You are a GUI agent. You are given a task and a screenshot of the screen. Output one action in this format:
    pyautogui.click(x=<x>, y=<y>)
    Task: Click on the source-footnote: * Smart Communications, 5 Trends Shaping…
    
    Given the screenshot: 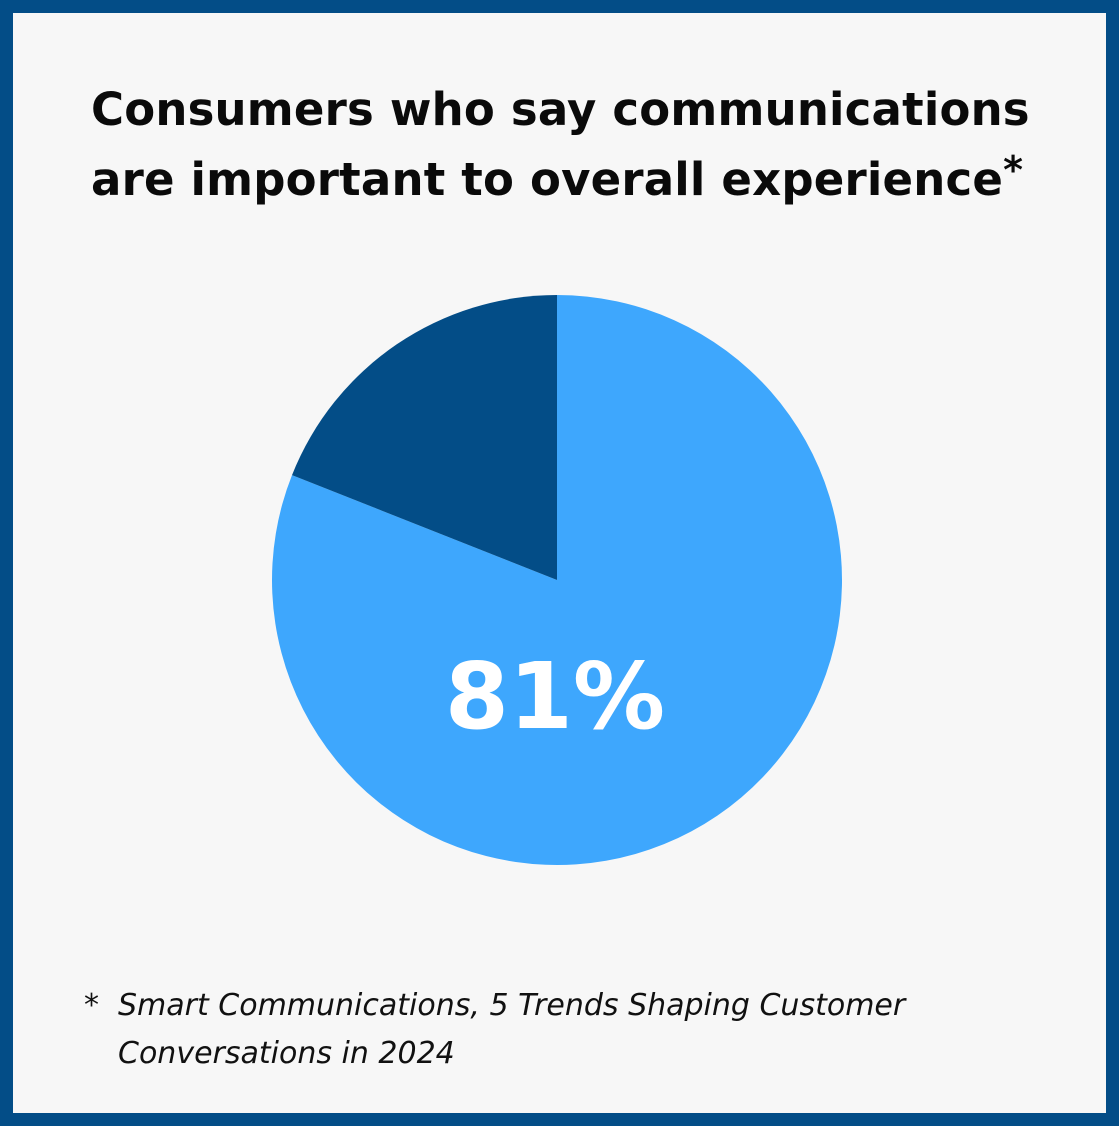 What is the action you would take?
    pyautogui.click(x=534, y=1030)
    